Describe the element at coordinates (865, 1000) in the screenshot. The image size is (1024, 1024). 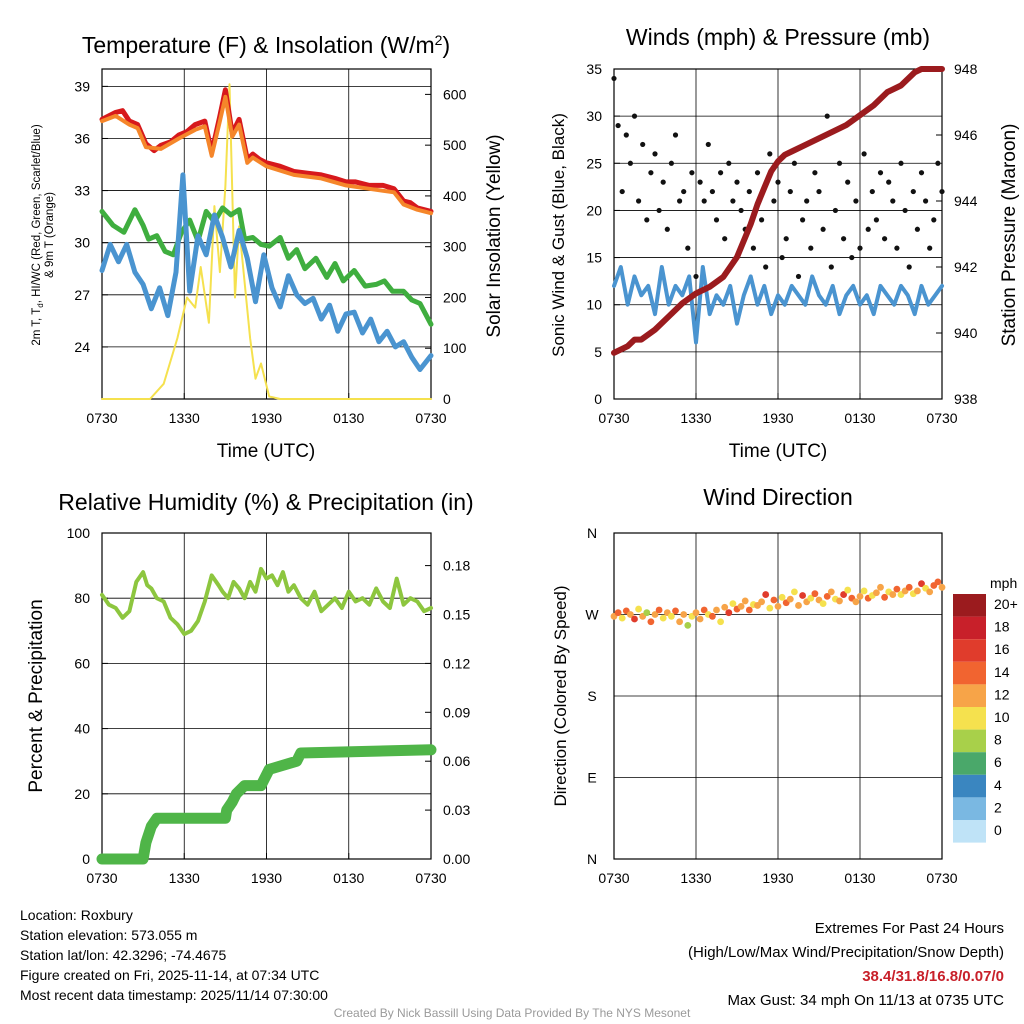
I see `max-gust: Max Gust: 34 mph On 11/13 at 0735 UTC` at that location.